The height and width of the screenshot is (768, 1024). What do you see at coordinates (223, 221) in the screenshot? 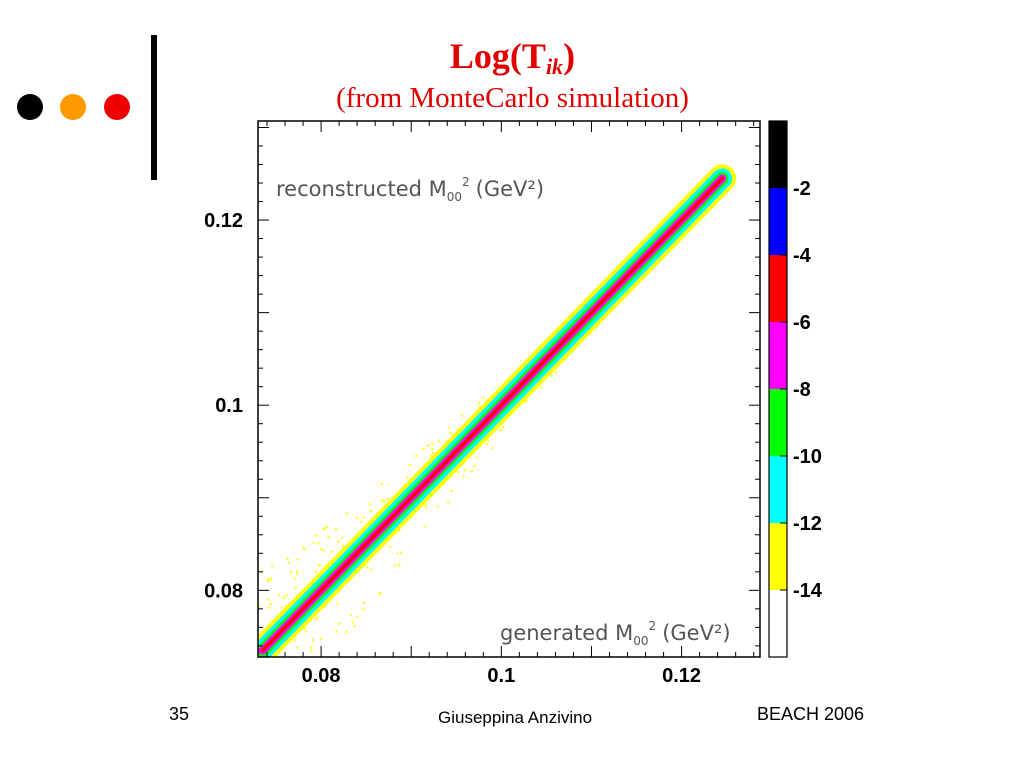
I see `y-tick-label: 0.12` at bounding box center [223, 221].